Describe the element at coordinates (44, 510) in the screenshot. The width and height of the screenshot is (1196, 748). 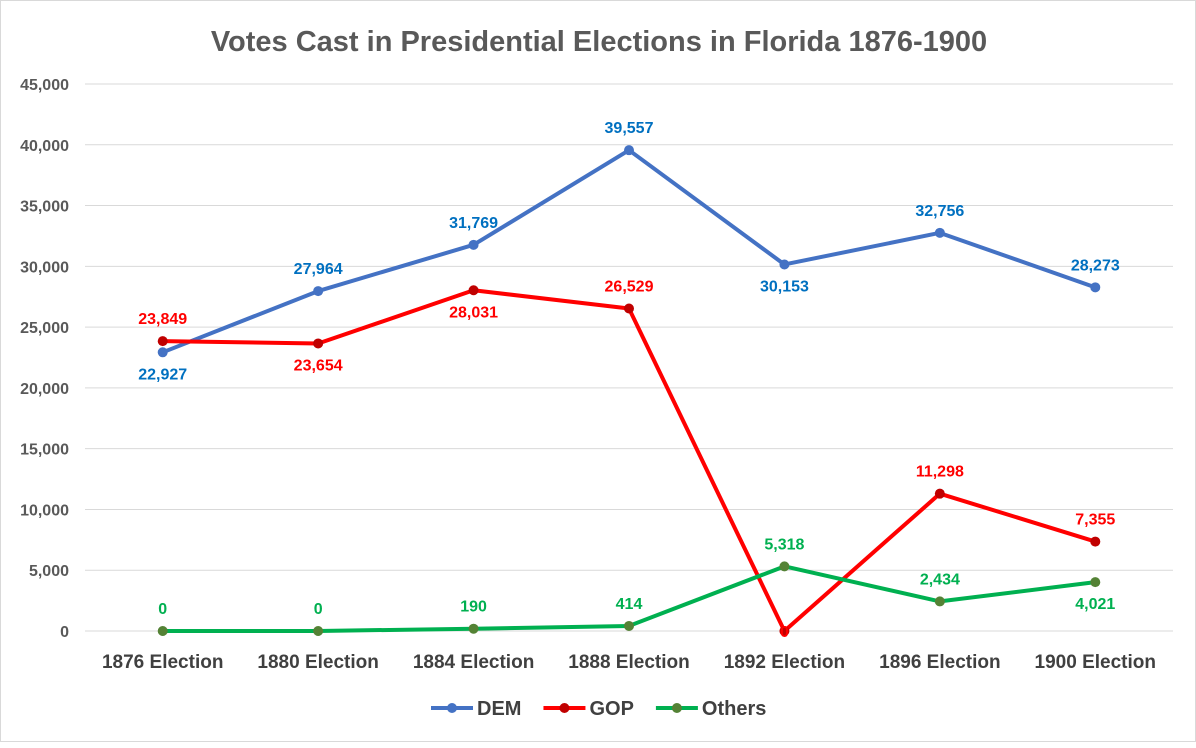
I see `y-tick-label: 10,000` at that location.